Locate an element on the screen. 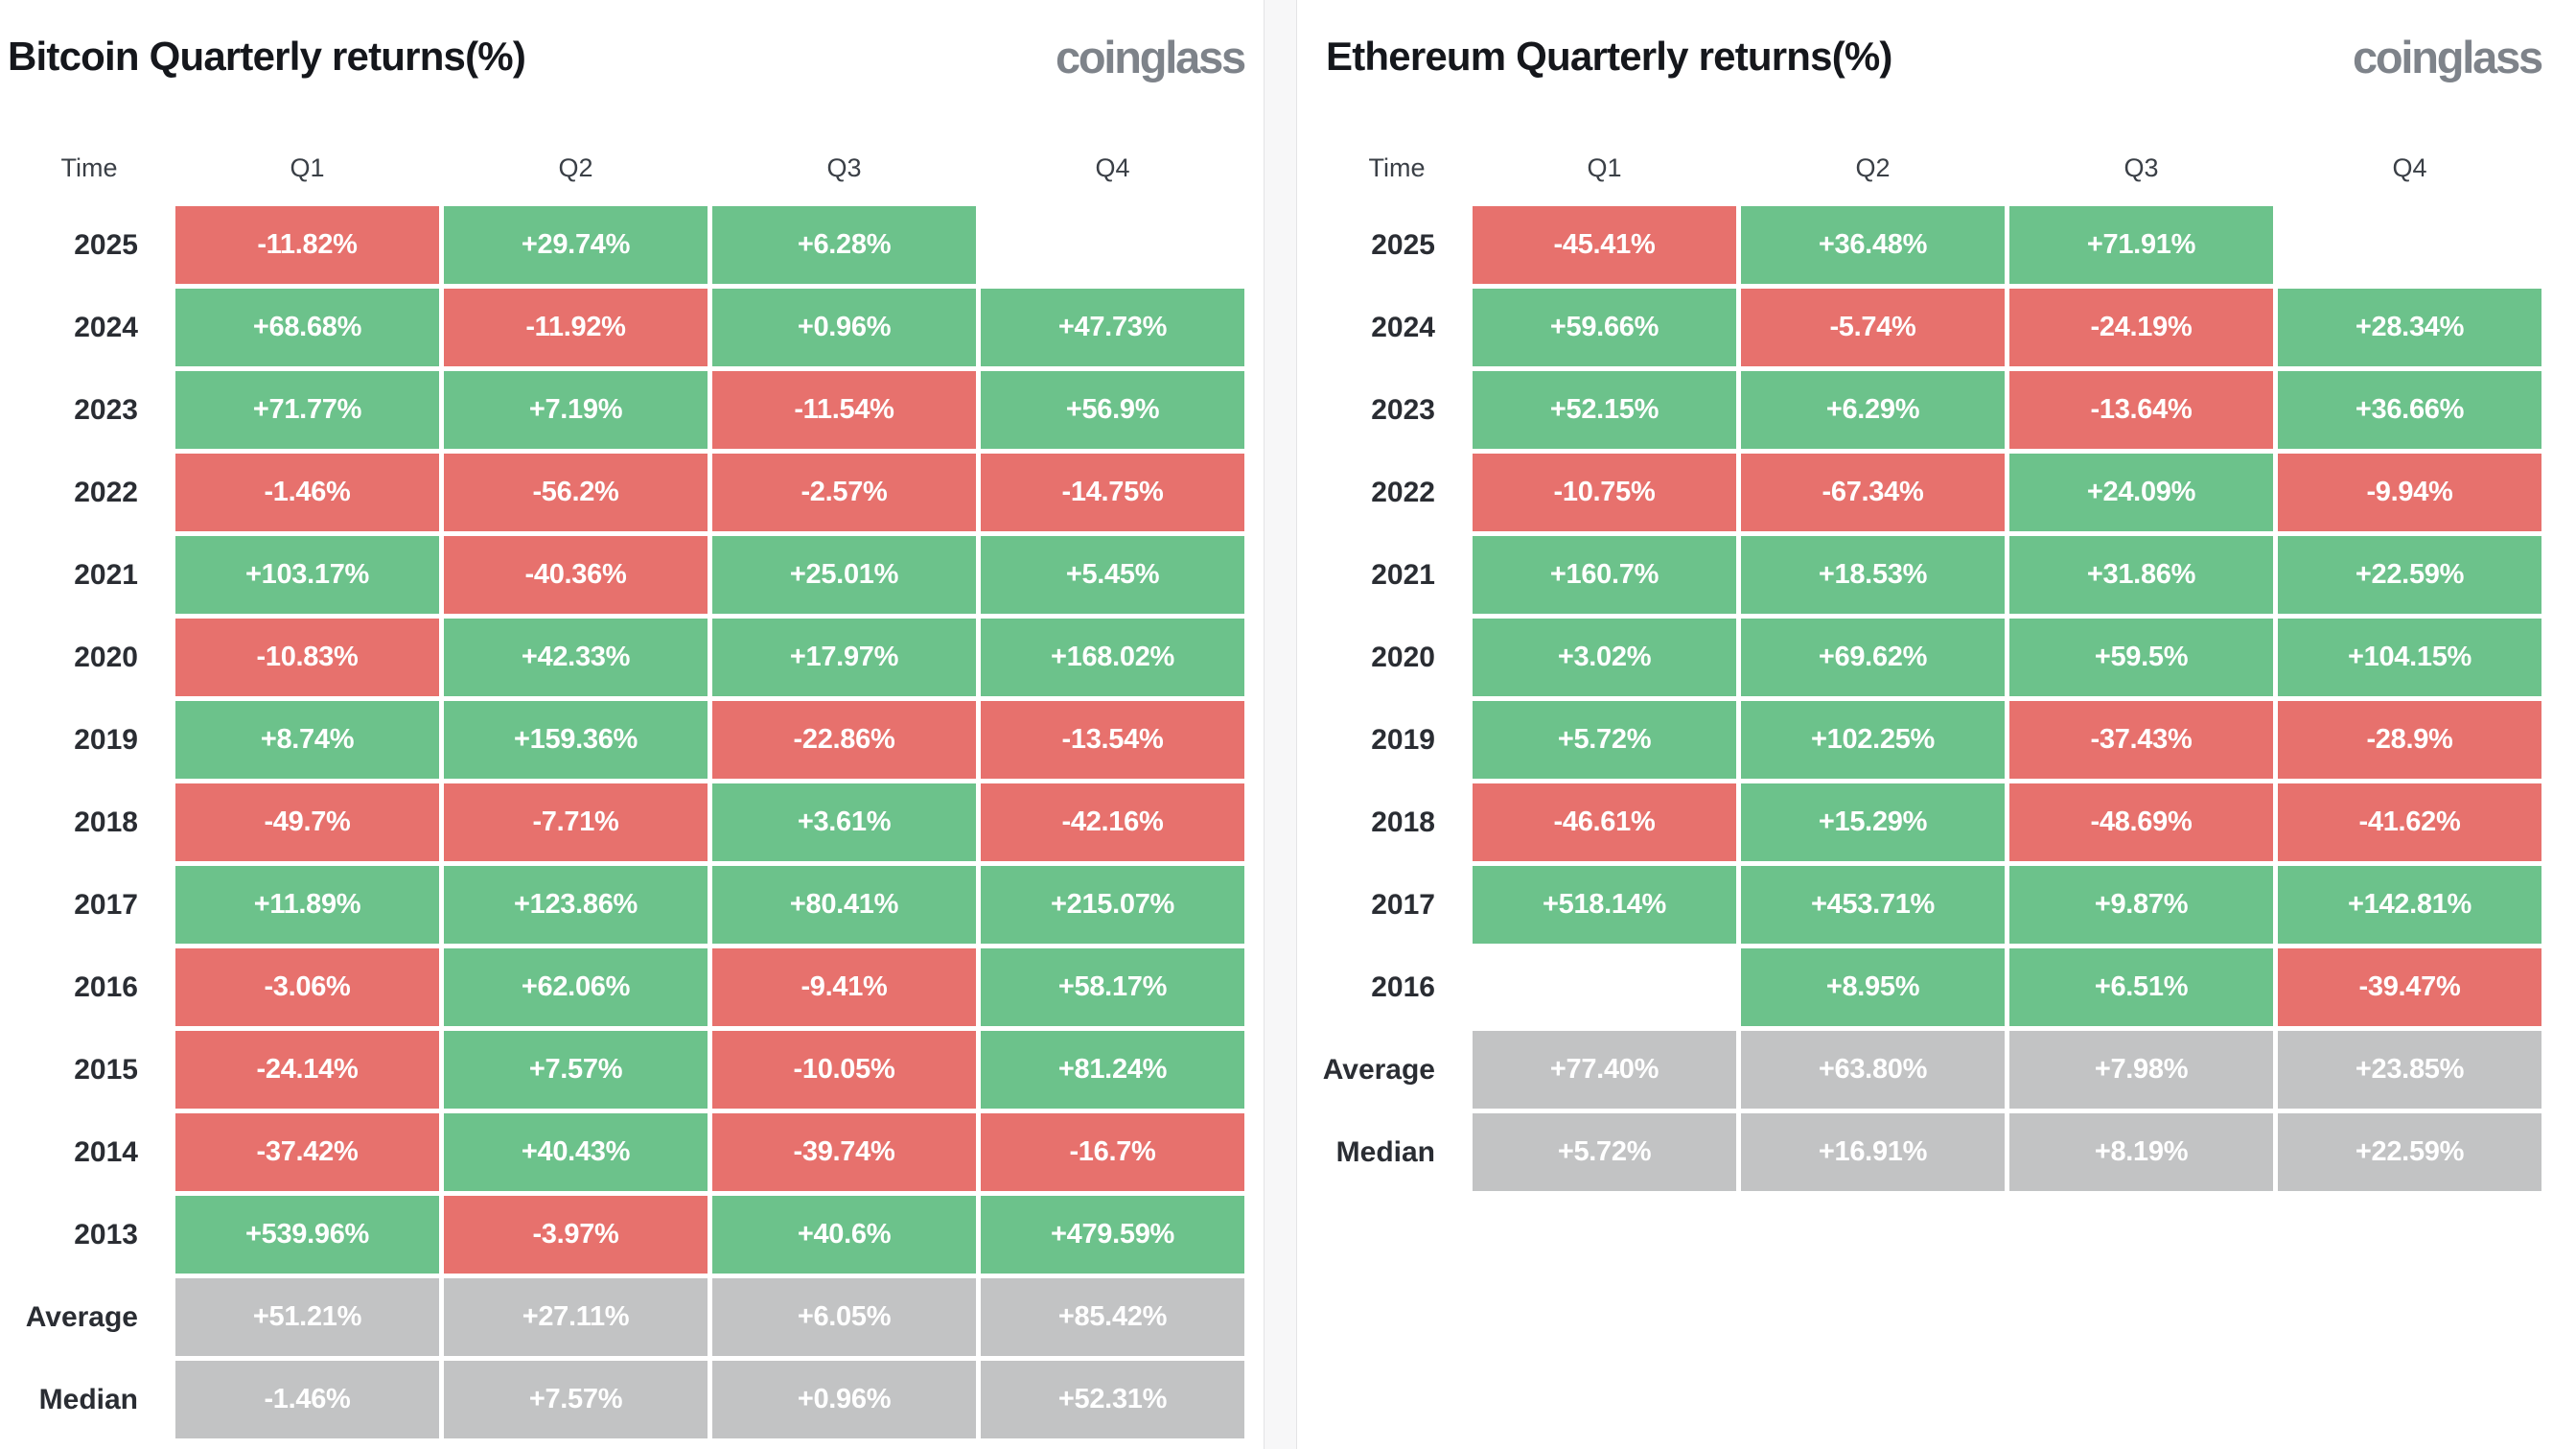 The image size is (2576, 1449). return-cell-2024-q3: -24.19% is located at coordinates (2141, 327).